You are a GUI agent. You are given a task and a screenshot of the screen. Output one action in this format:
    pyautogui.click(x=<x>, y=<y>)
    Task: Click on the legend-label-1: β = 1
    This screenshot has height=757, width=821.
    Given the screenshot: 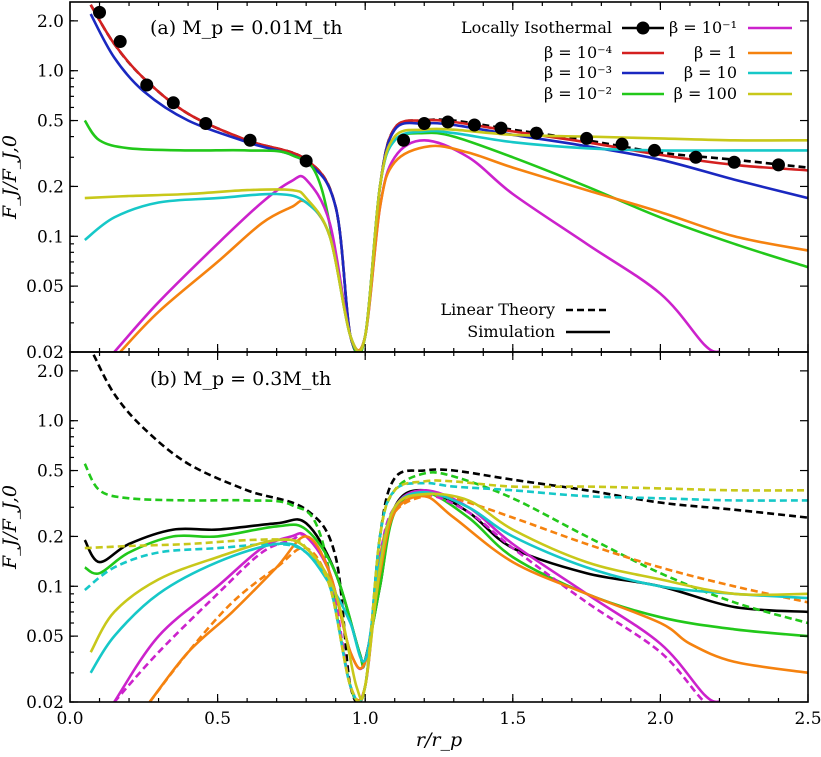 What is the action you would take?
    pyautogui.click(x=715, y=52)
    